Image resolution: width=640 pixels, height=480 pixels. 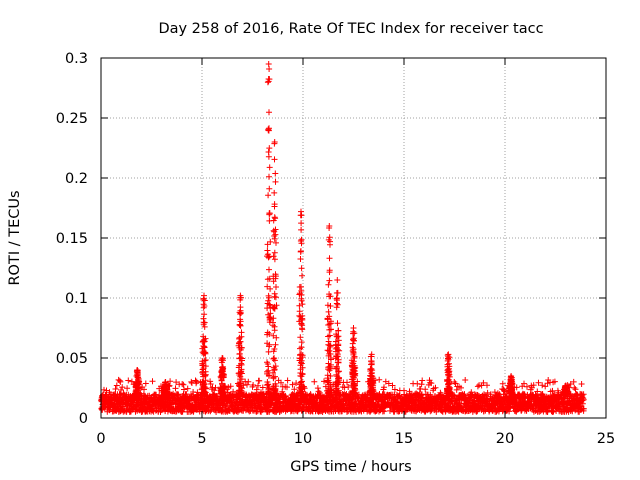 What do you see at coordinates (72, 119) in the screenshot?
I see `y-tick-label: 0.25` at bounding box center [72, 119].